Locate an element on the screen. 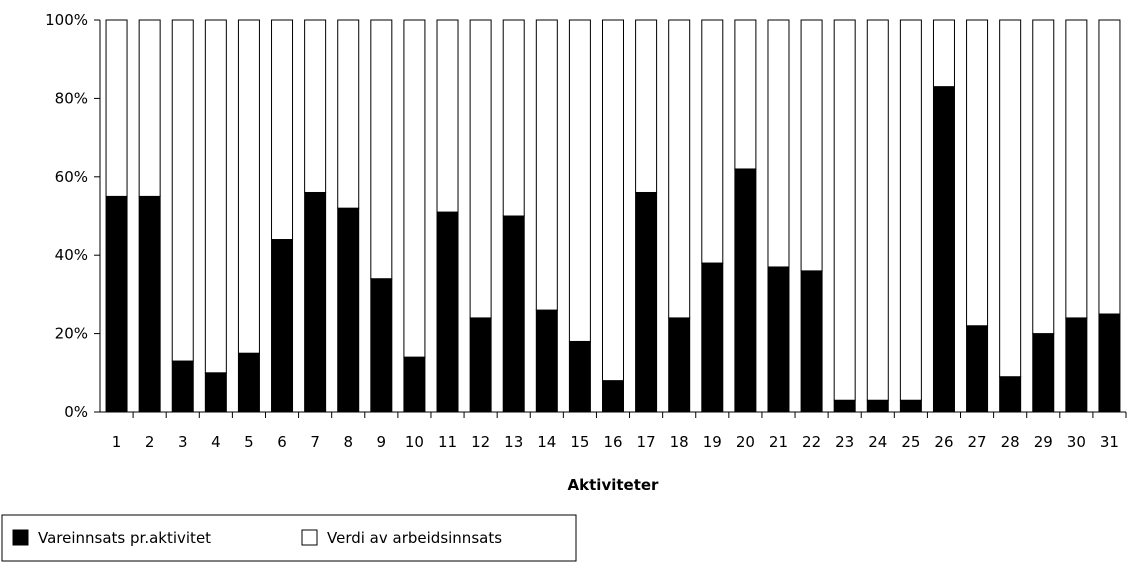 The height and width of the screenshot is (563, 1134). legend-swatch-vareinnsats is located at coordinates (20, 537).